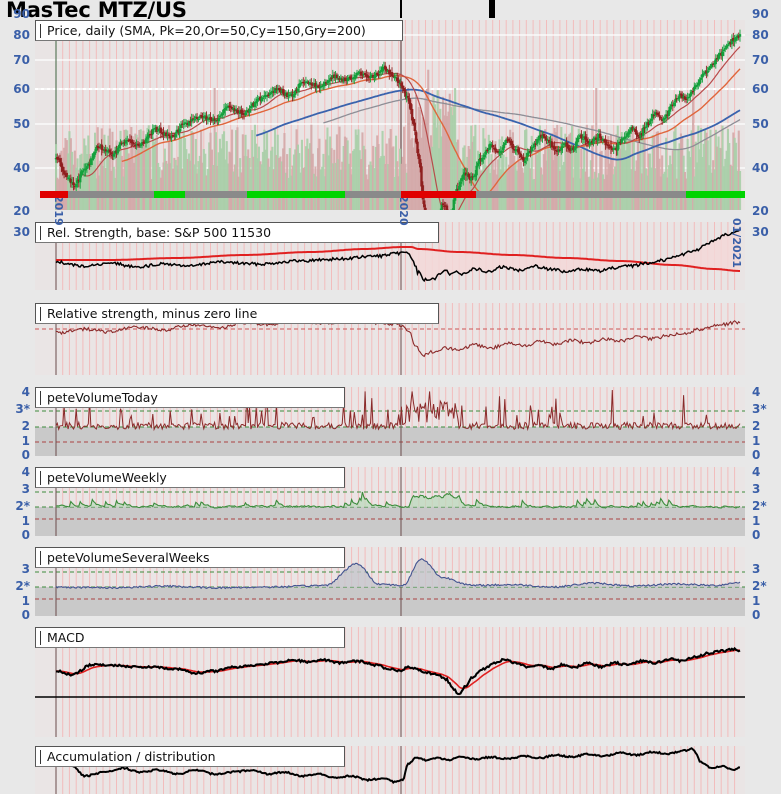  I want to click on pete-volume-weekly-plot-area, so click(390, 501).